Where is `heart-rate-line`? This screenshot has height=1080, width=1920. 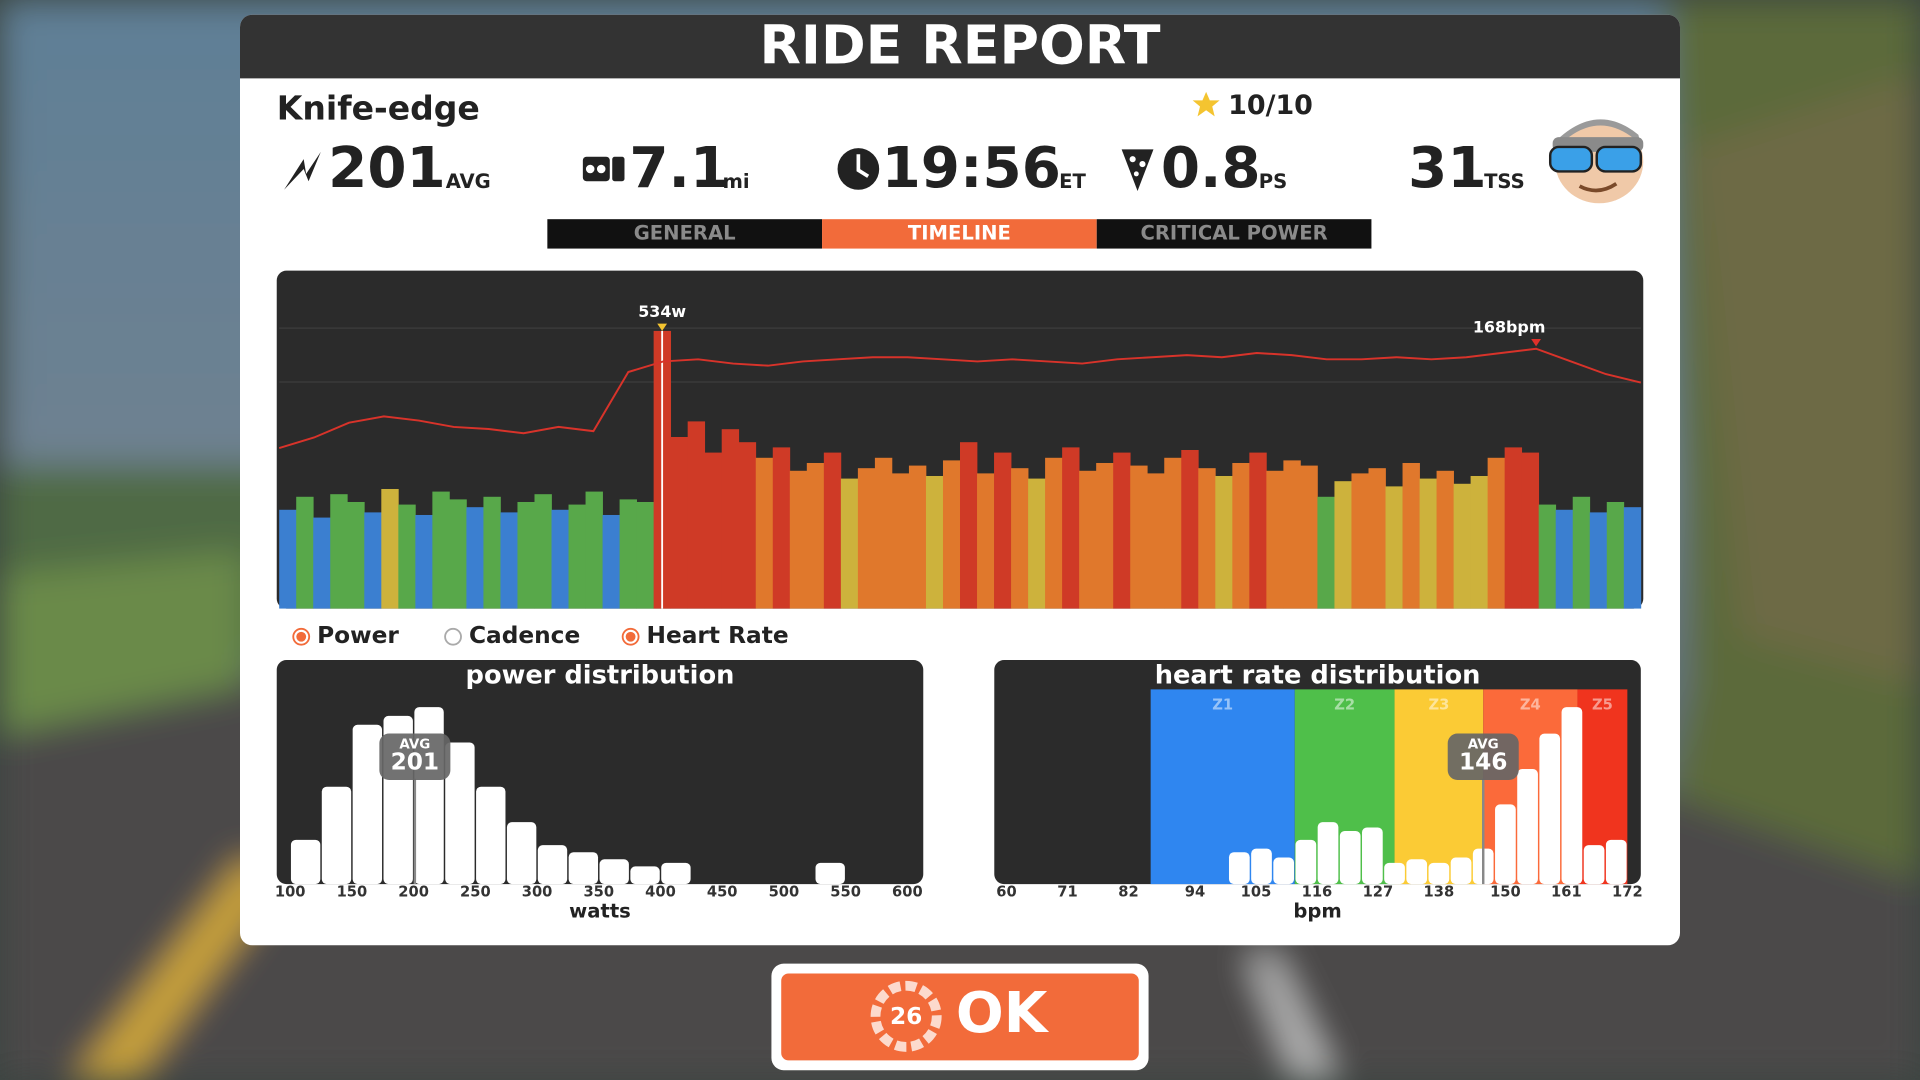 heart-rate-line is located at coordinates (960, 398).